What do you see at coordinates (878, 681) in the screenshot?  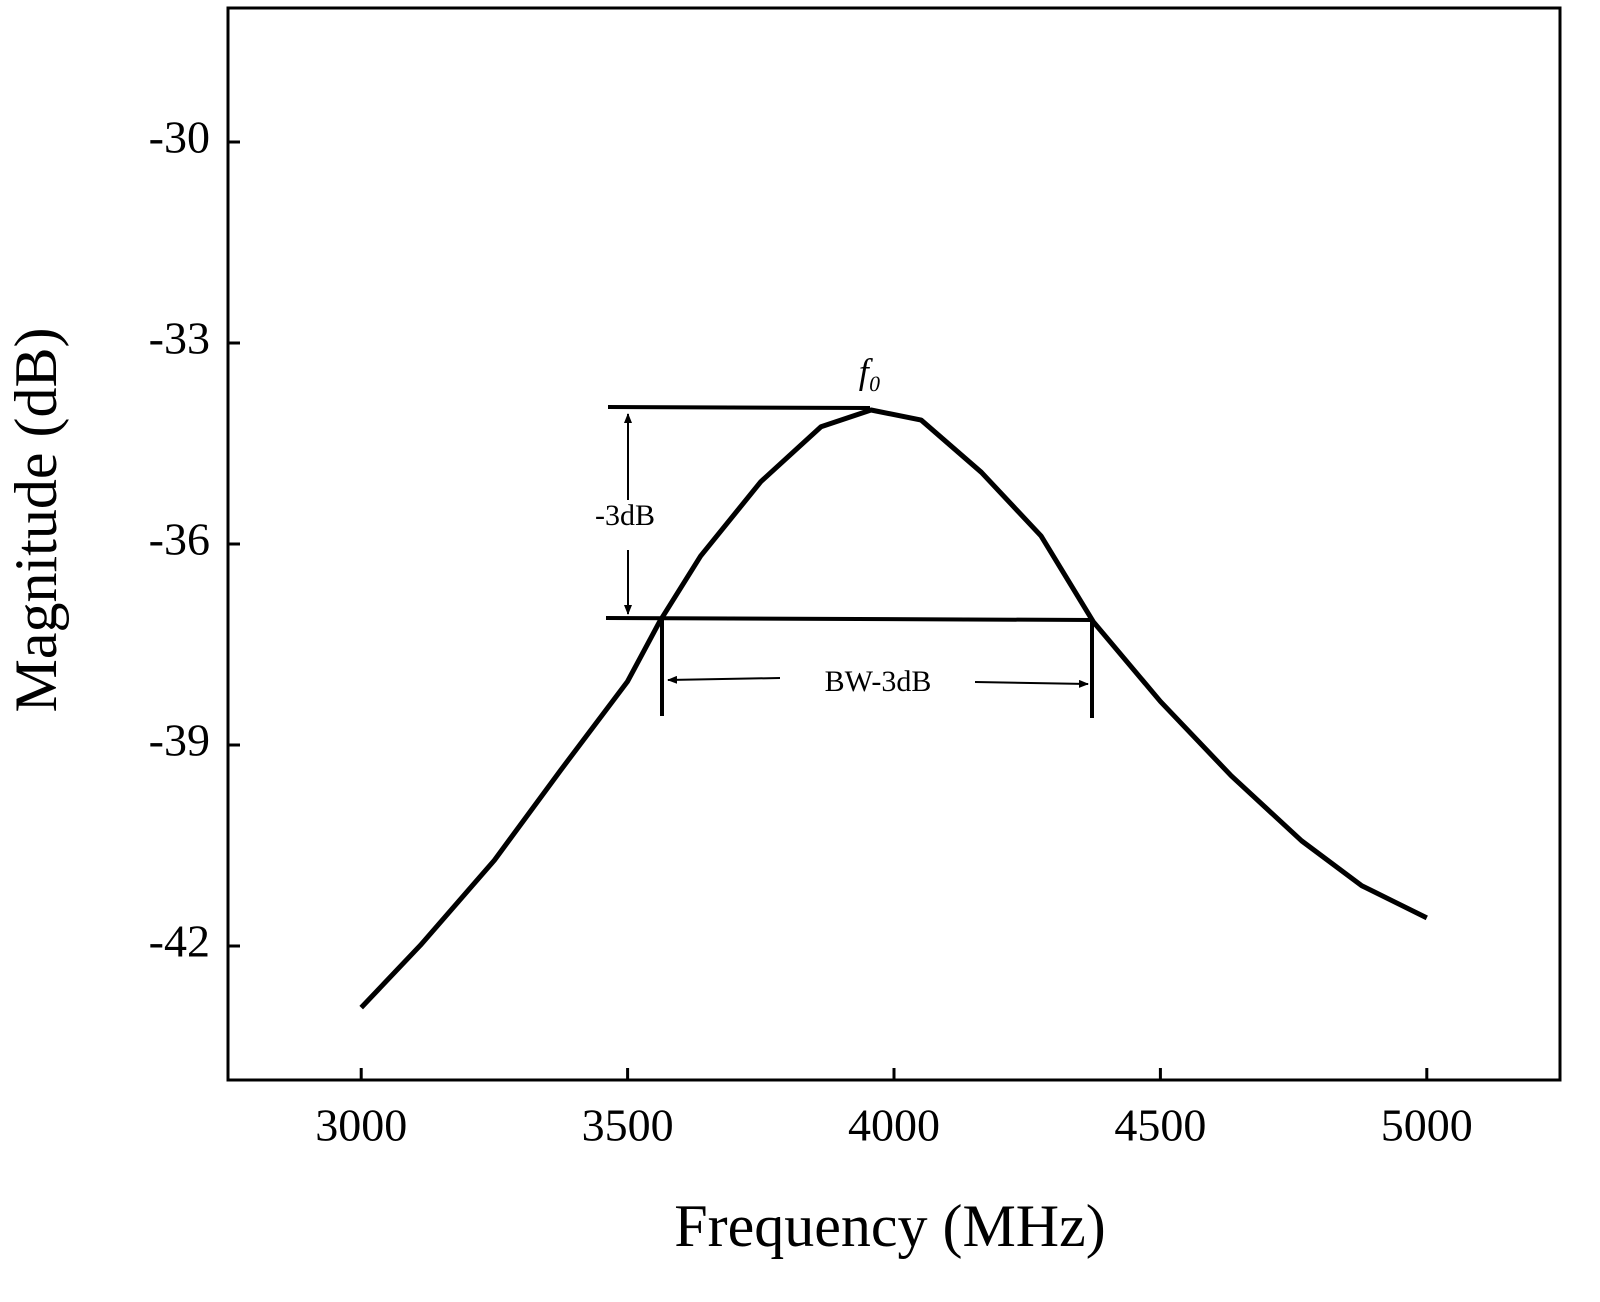 I see `annotation: BW-3dB` at bounding box center [878, 681].